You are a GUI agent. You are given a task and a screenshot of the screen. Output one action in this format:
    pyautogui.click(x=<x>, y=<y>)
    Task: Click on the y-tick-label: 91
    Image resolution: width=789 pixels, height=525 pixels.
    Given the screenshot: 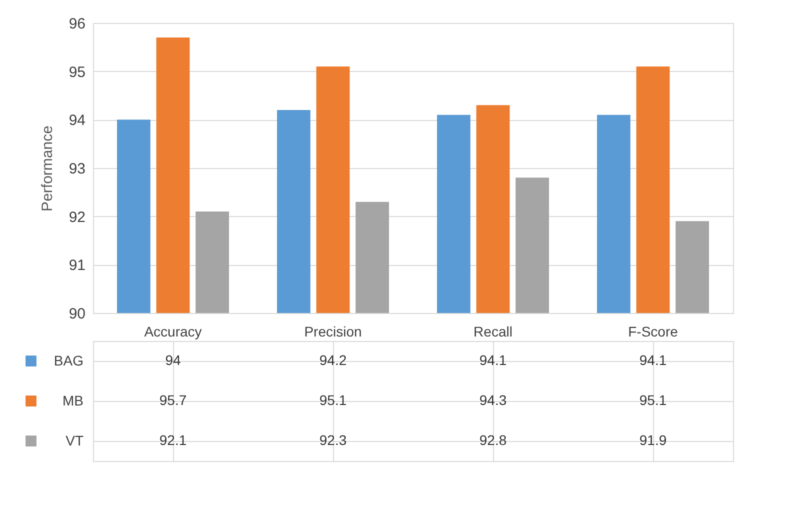 What is the action you would take?
    pyautogui.click(x=77, y=265)
    